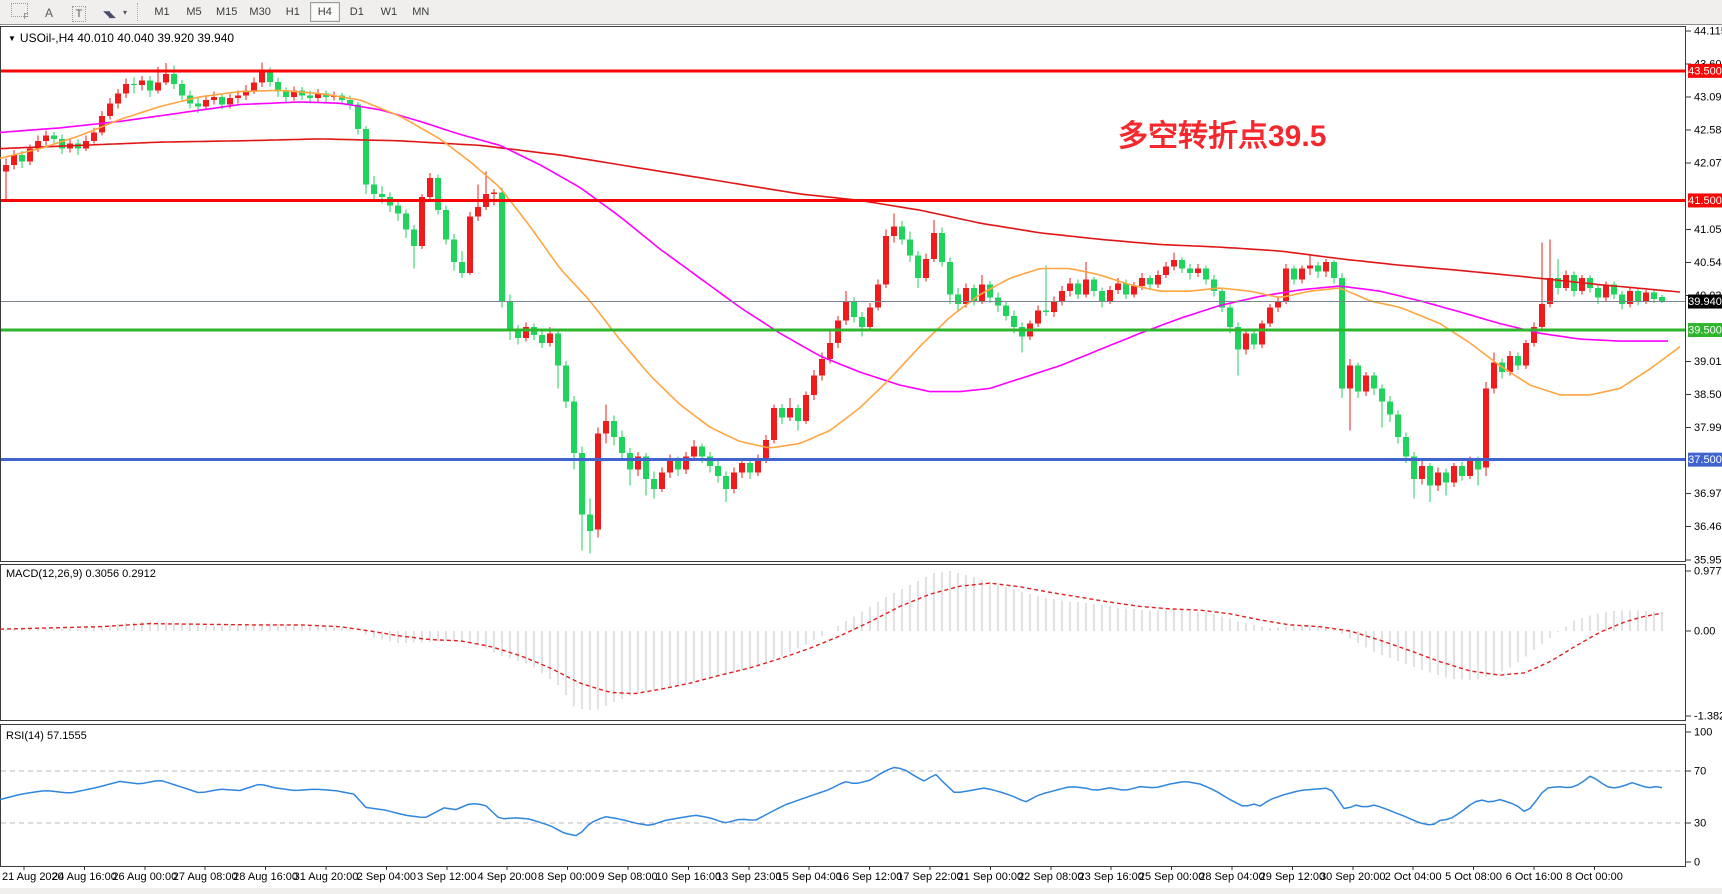 The height and width of the screenshot is (894, 1722). Describe the element at coordinates (1352, 877) in the screenshot. I see `time-label: 30 Sep 20:00` at that location.